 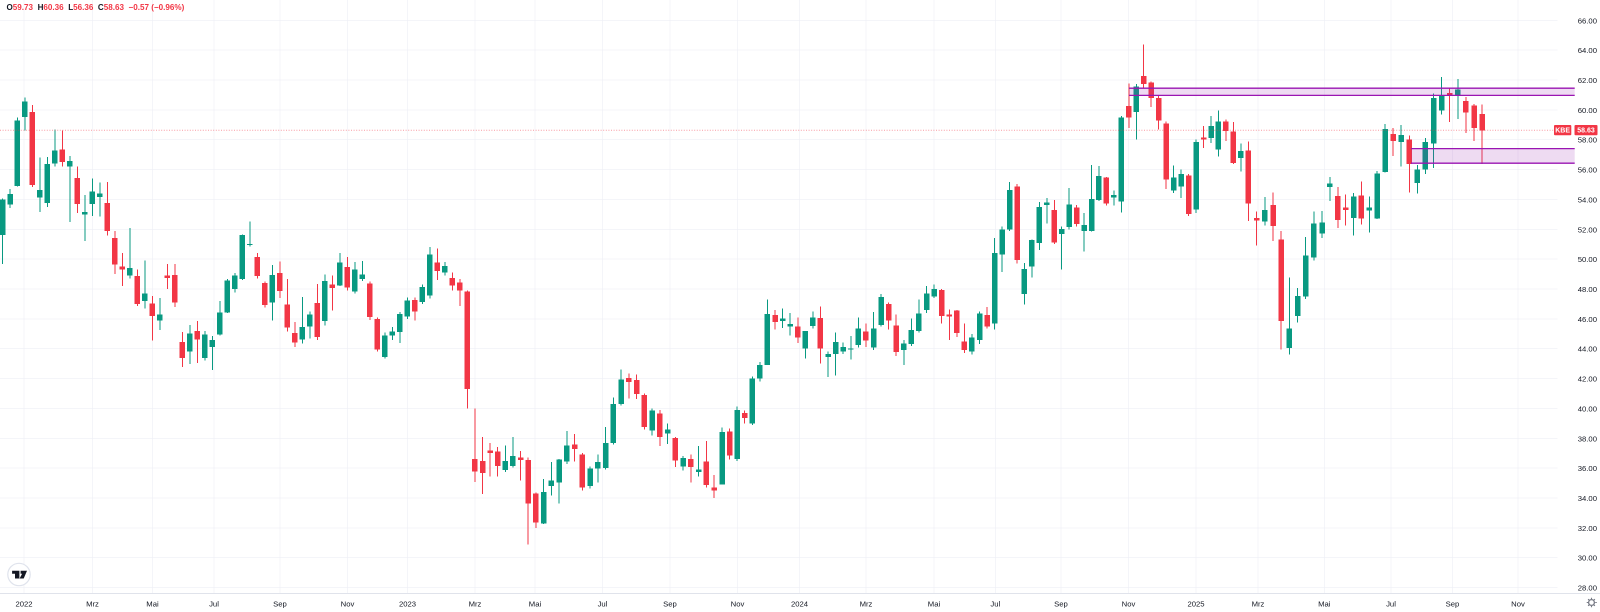 What do you see at coordinates (407, 604) in the screenshot?
I see `svg-text: 2023` at bounding box center [407, 604].